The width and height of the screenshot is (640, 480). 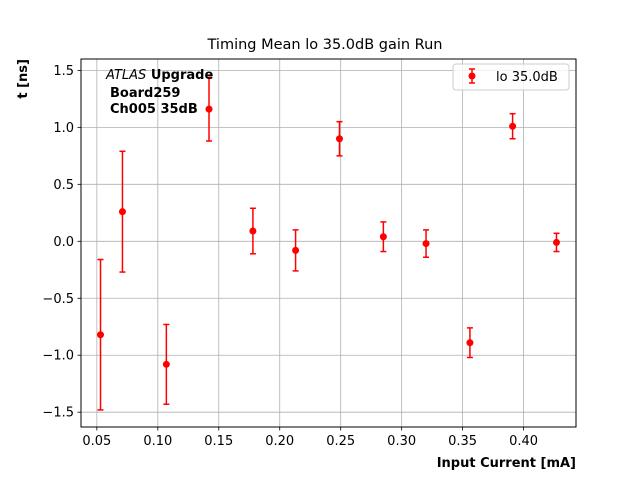 What do you see at coordinates (63, 242) in the screenshot?
I see `y-tick-label: 0.0` at bounding box center [63, 242].